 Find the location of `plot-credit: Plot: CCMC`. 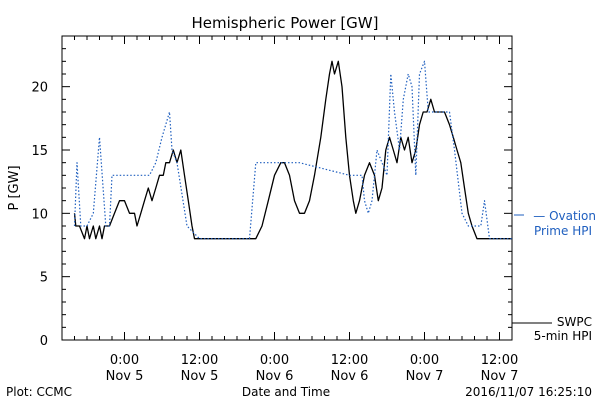

plot-credit: Plot: CCMC is located at coordinates (39, 392).